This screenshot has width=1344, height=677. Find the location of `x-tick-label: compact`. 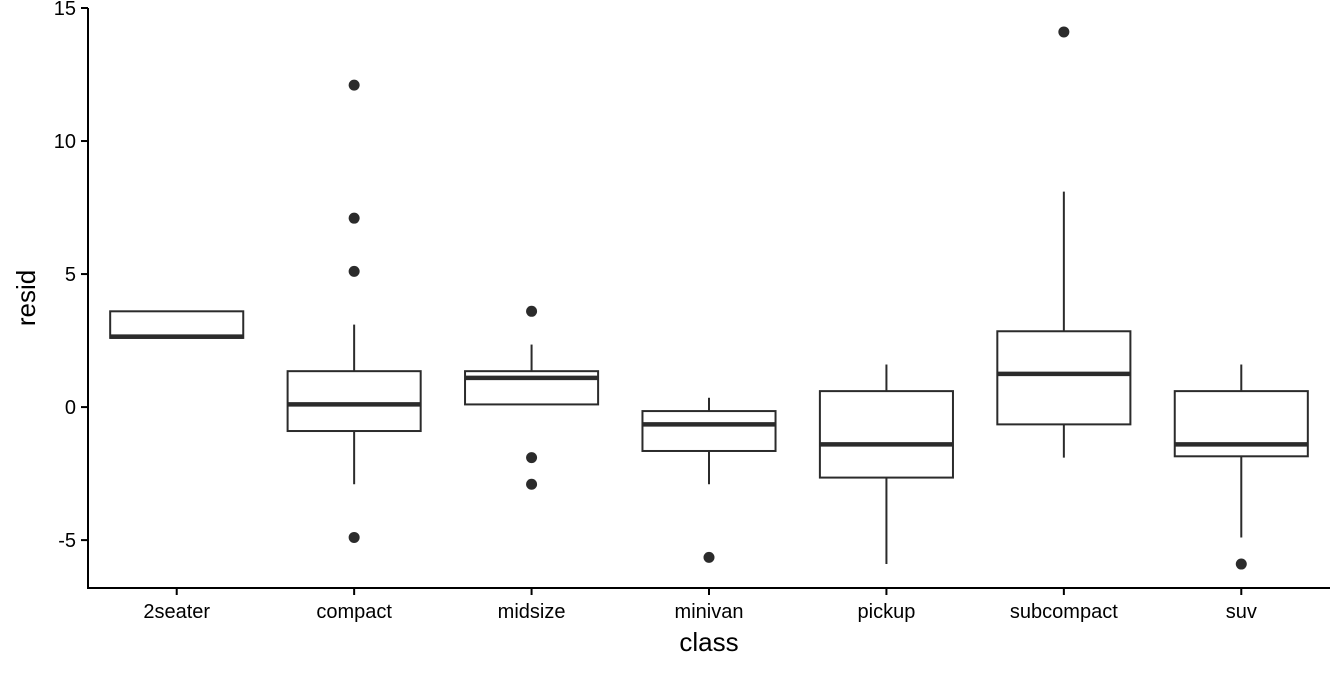

x-tick-label: compact is located at coordinates (354, 612).